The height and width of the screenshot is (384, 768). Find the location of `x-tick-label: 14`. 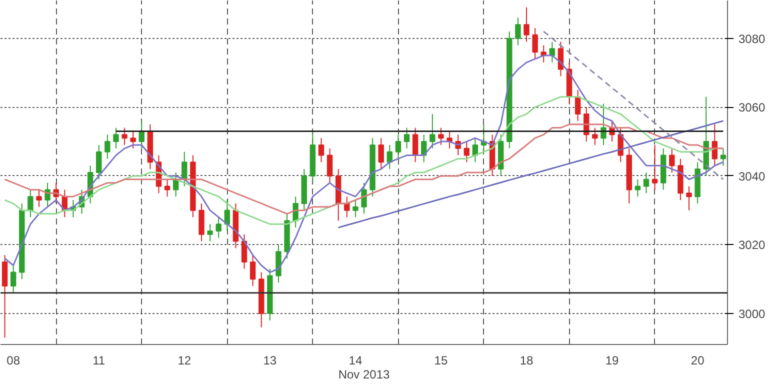

x-tick-label: 14 is located at coordinates (355, 361).